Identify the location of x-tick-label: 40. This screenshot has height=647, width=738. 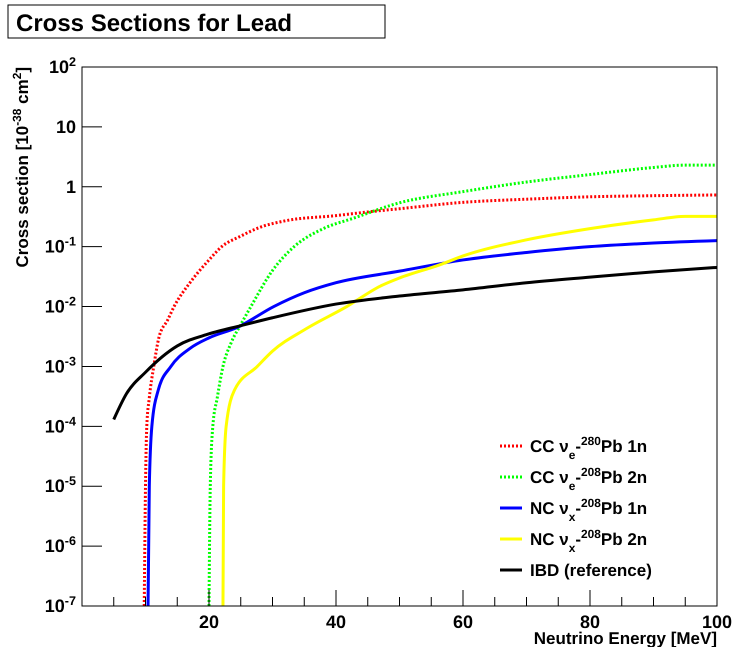
(336, 622).